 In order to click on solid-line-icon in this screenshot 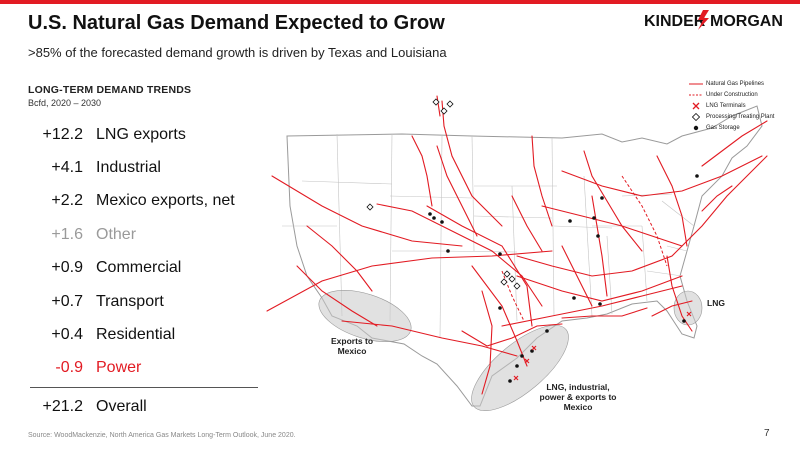, I will do `click(696, 84)`.